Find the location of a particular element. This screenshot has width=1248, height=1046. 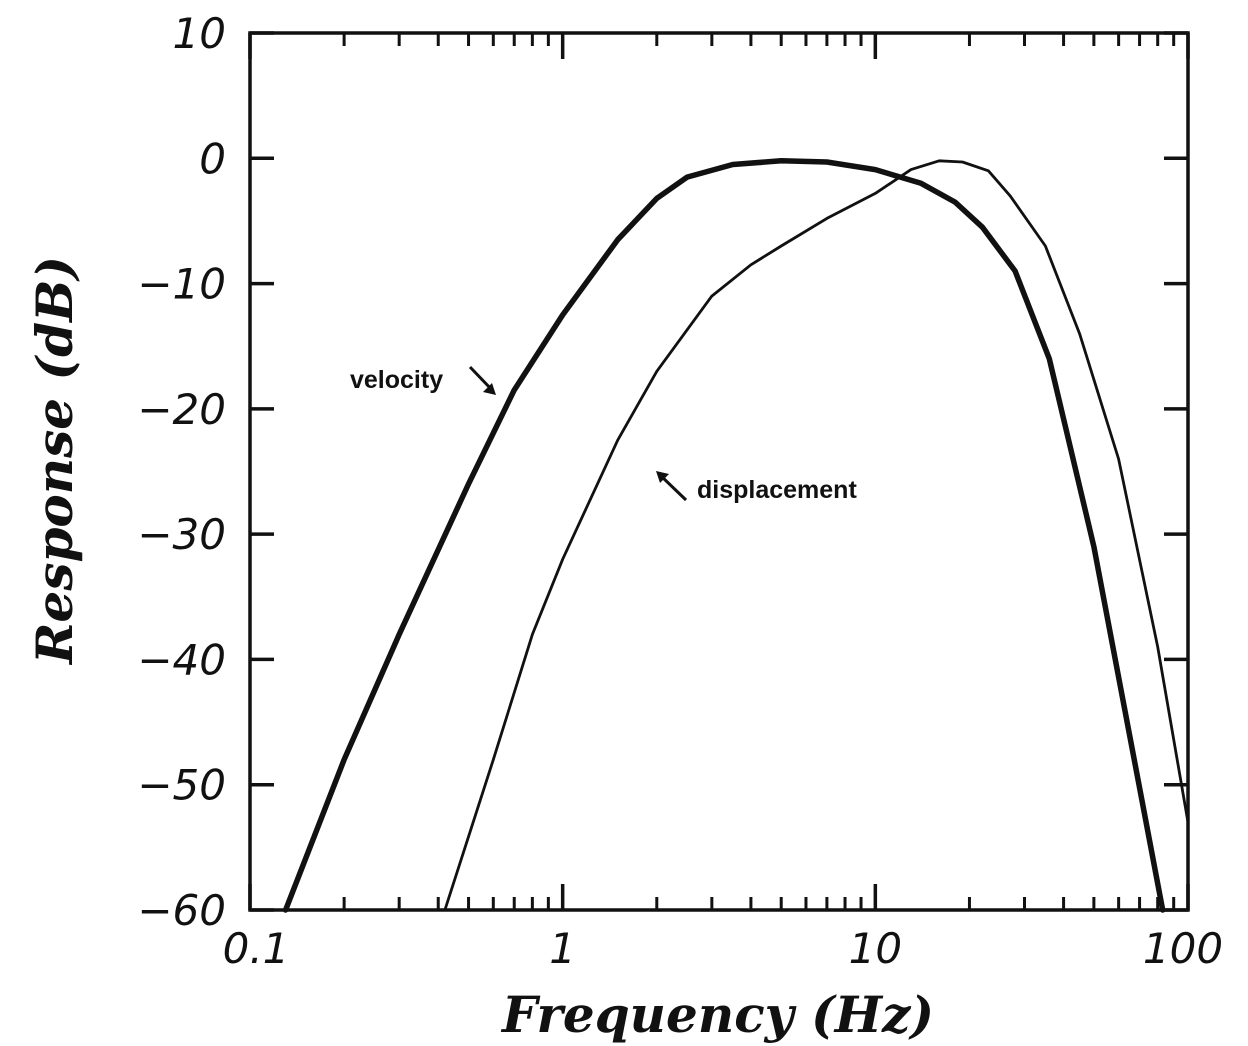

y-tick-label: −50 is located at coordinates (181, 785).